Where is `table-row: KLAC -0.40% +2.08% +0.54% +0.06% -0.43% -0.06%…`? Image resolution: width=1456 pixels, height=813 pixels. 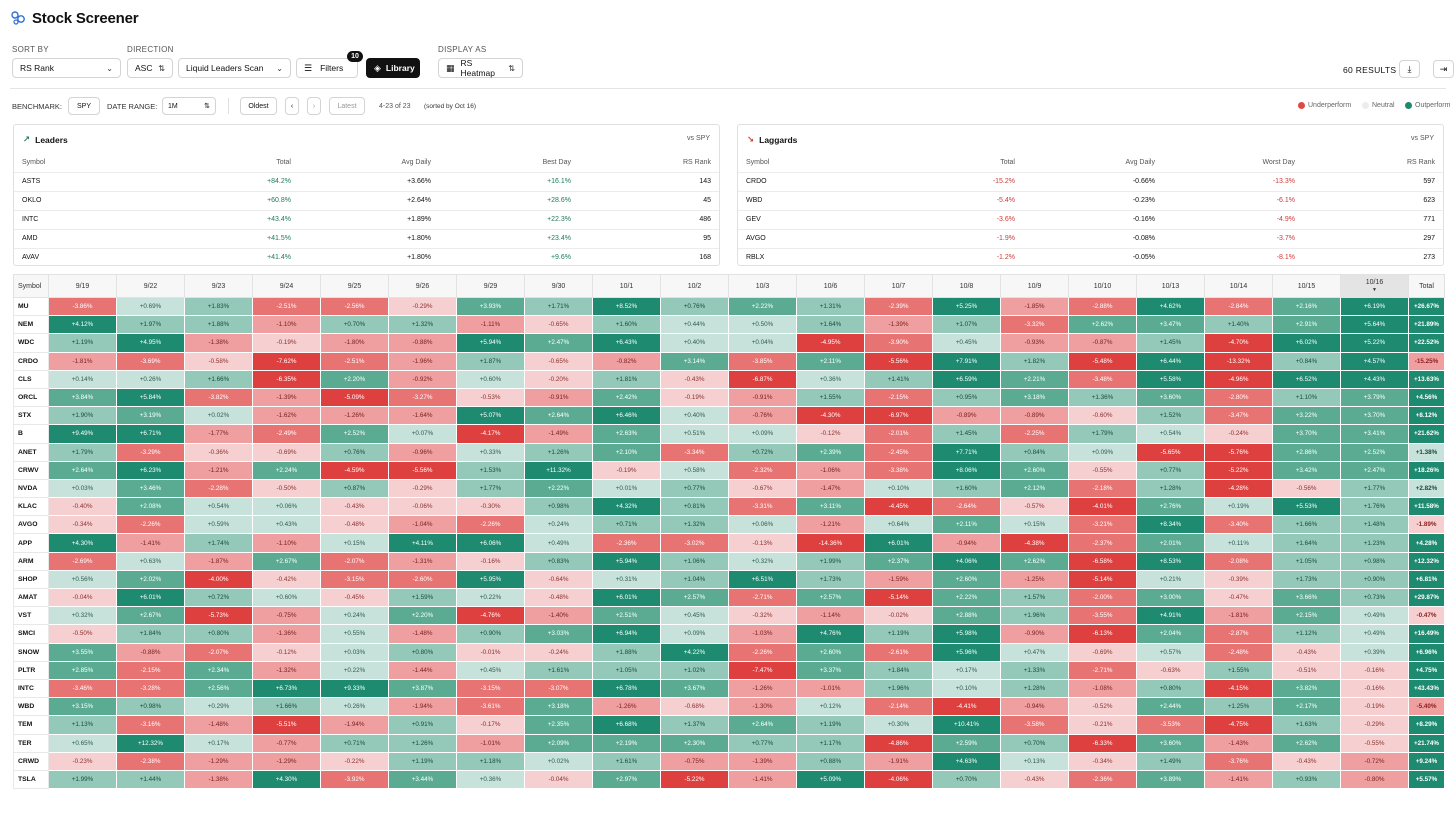
table-row: KLAC -0.40% +2.08% +0.54% +0.06% -0.43% -0.06%… is located at coordinates (729, 507).